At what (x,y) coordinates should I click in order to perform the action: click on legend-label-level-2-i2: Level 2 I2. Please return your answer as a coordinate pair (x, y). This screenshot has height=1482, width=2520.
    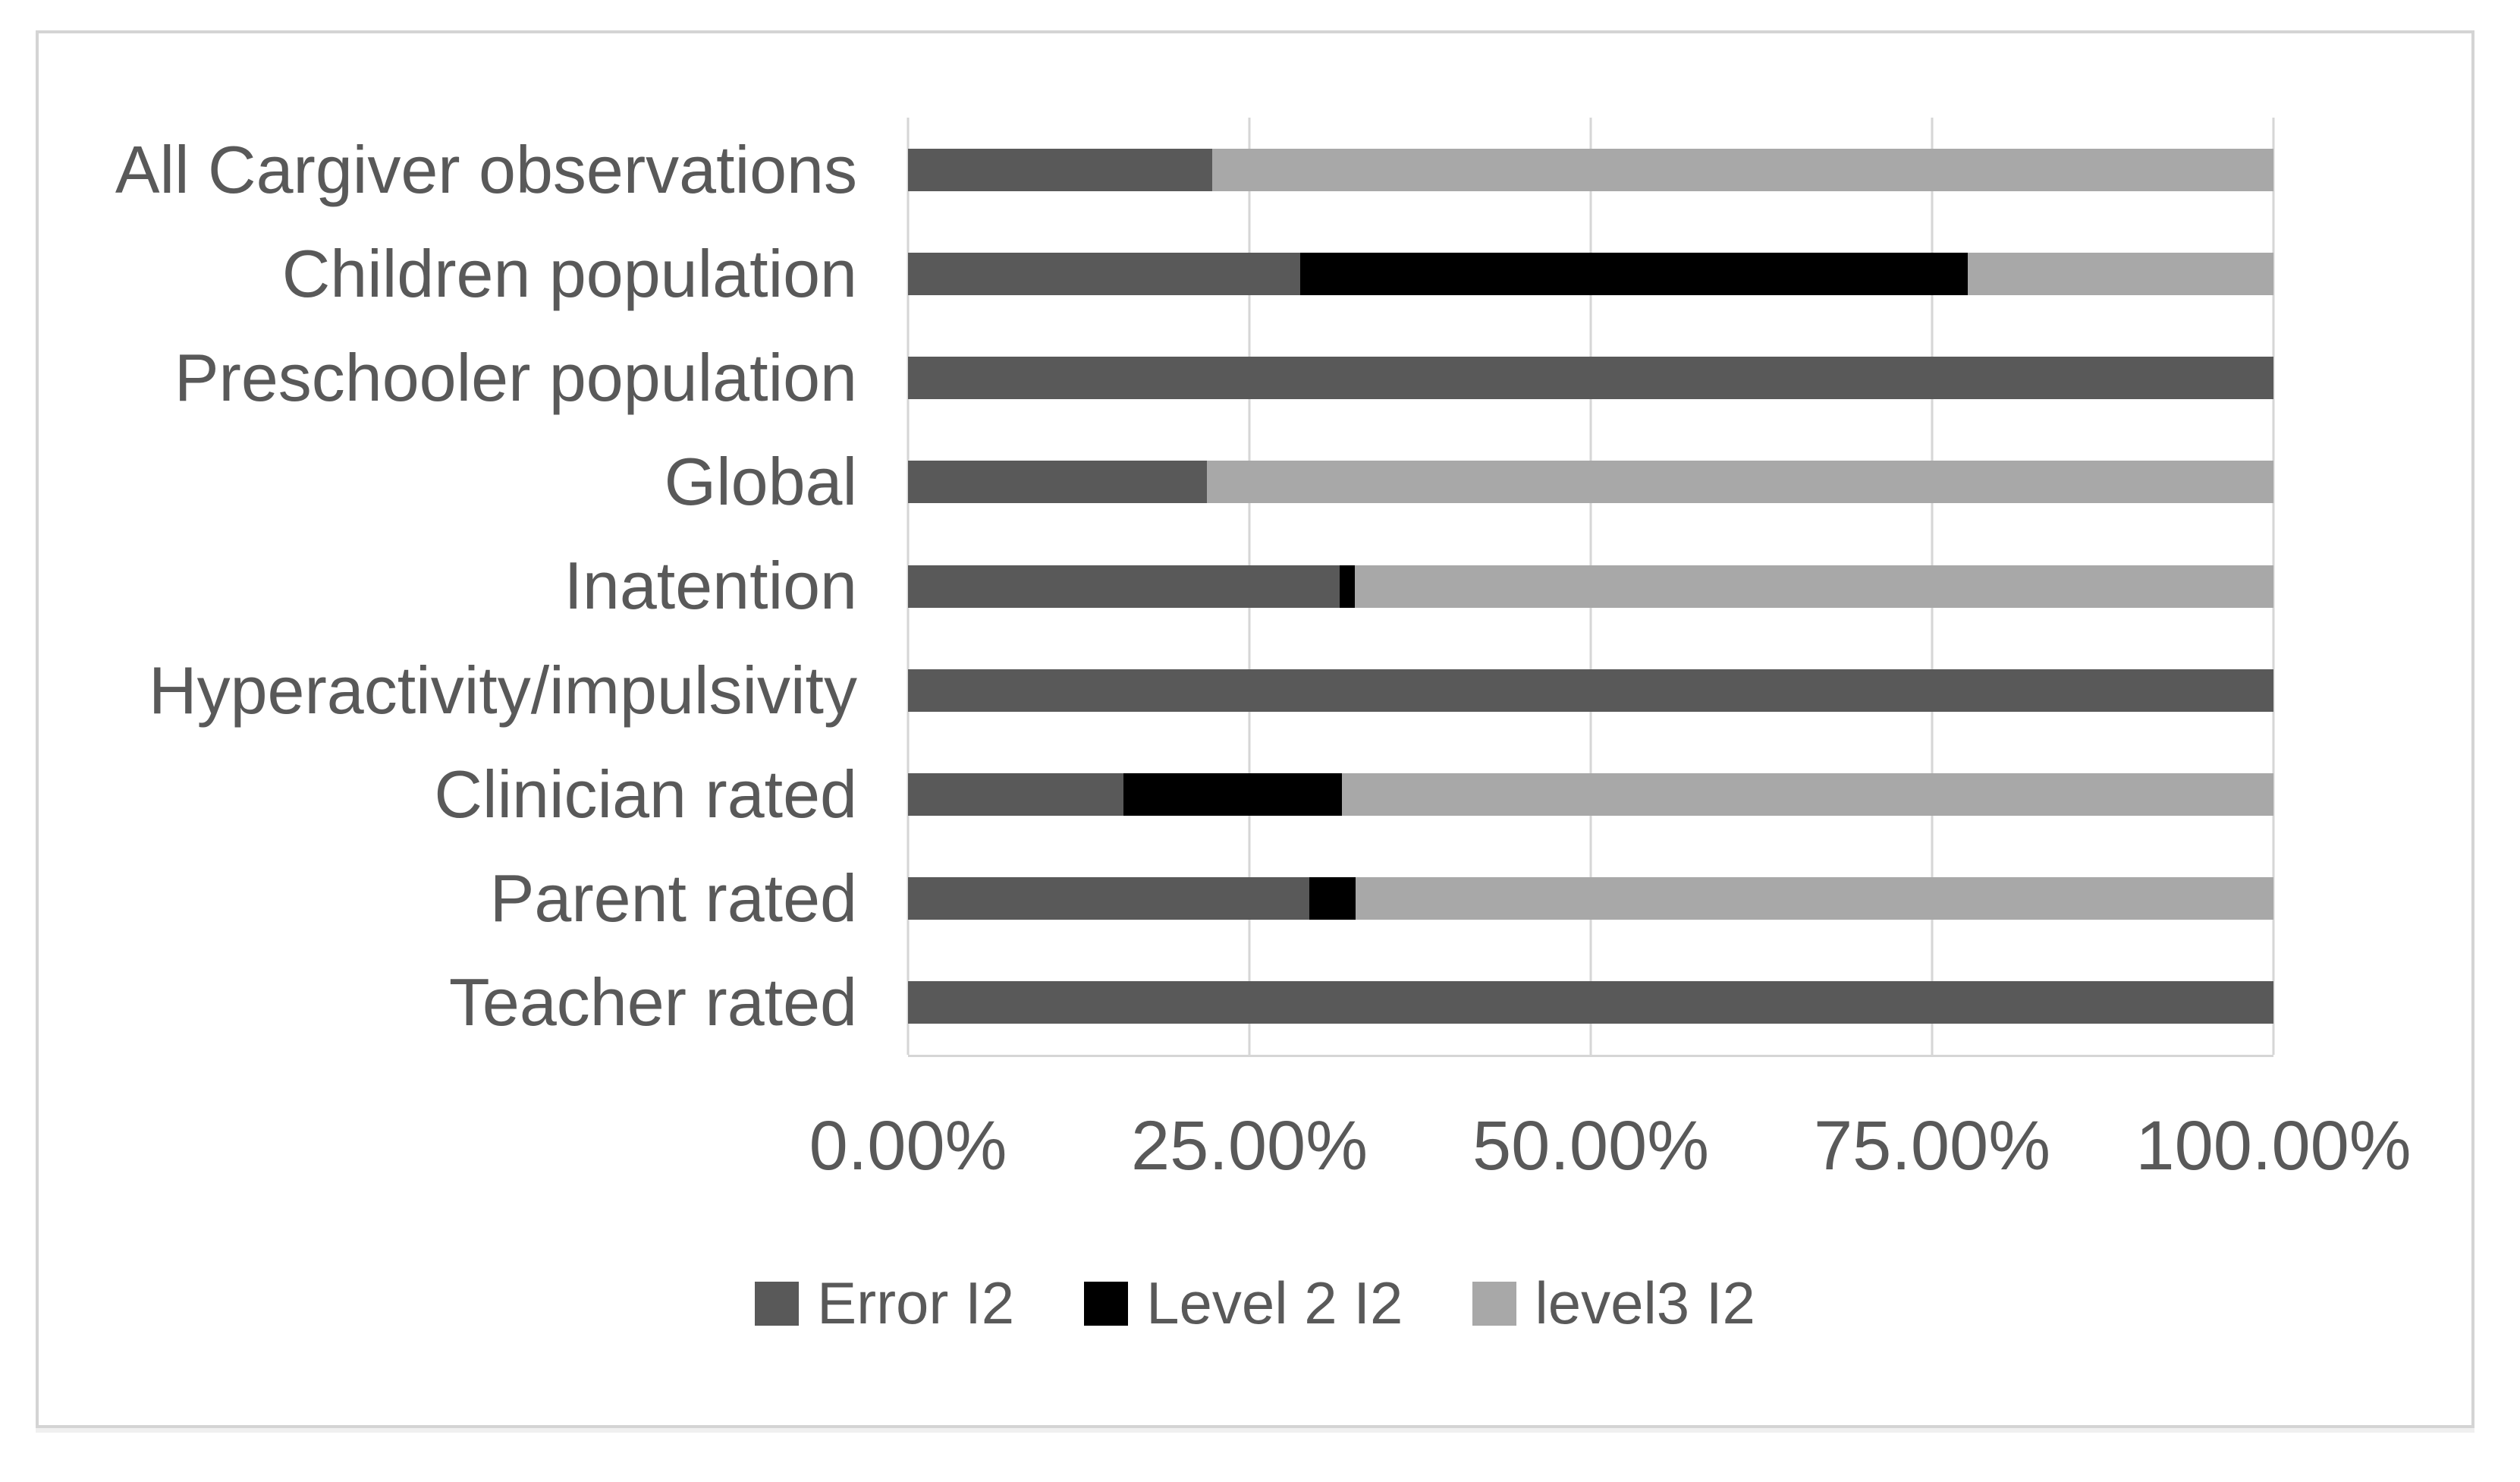
    Looking at the image, I should click on (1274, 1303).